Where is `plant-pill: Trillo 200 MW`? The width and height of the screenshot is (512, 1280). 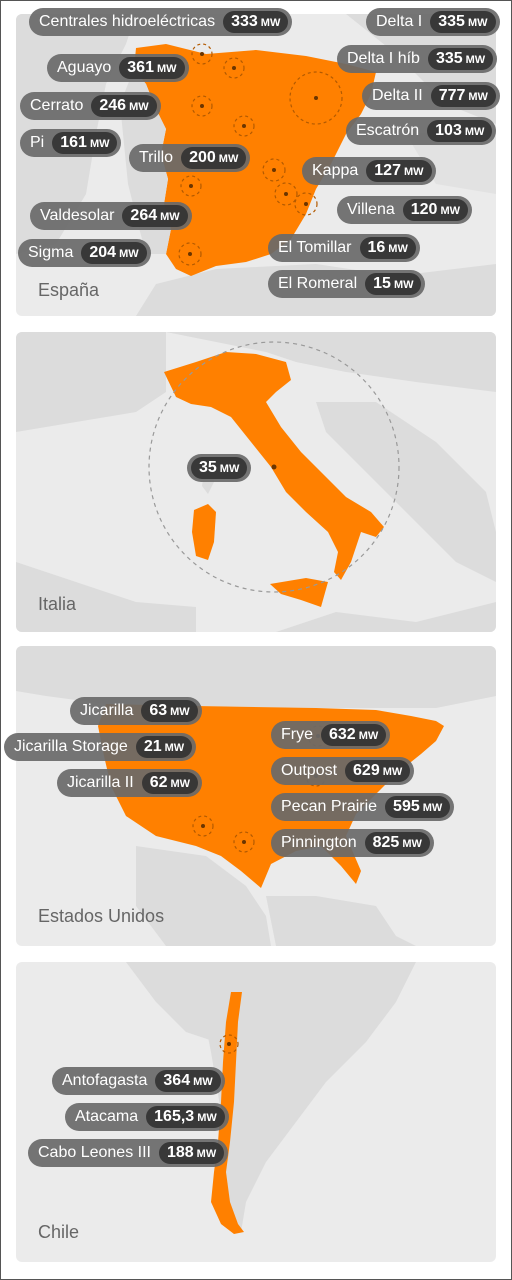
plant-pill: Trillo 200 MW is located at coordinates (190, 158).